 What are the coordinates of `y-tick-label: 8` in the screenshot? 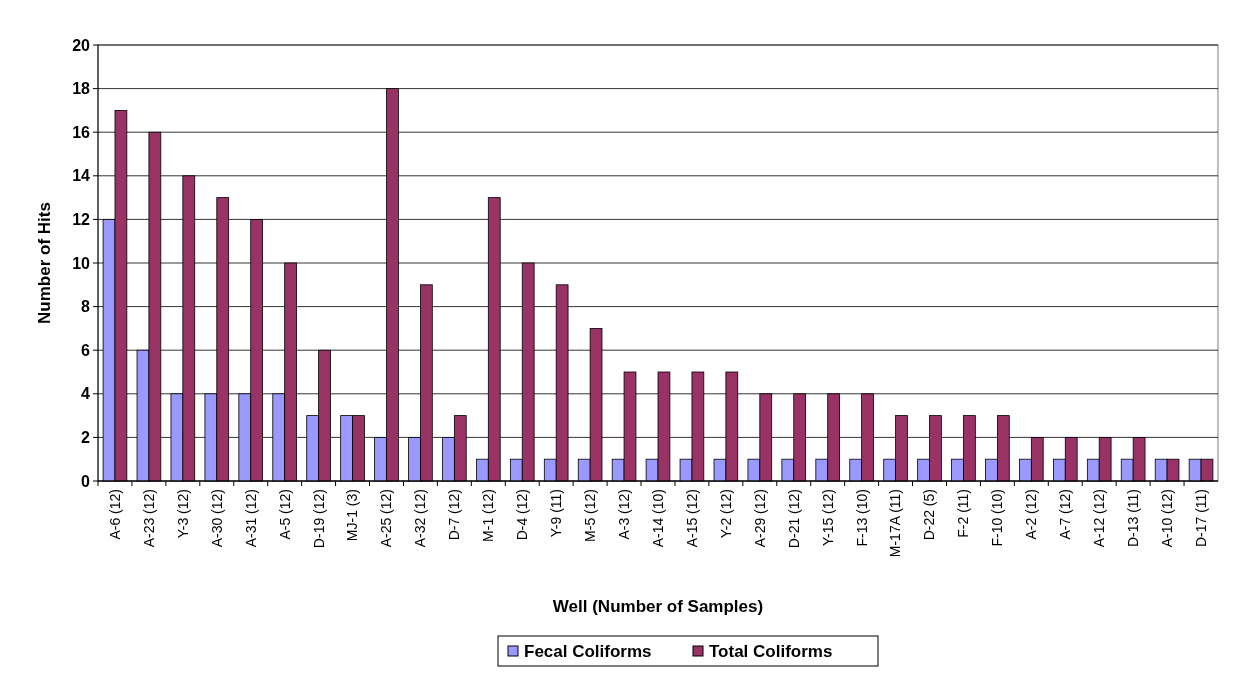 It's located at (86, 307).